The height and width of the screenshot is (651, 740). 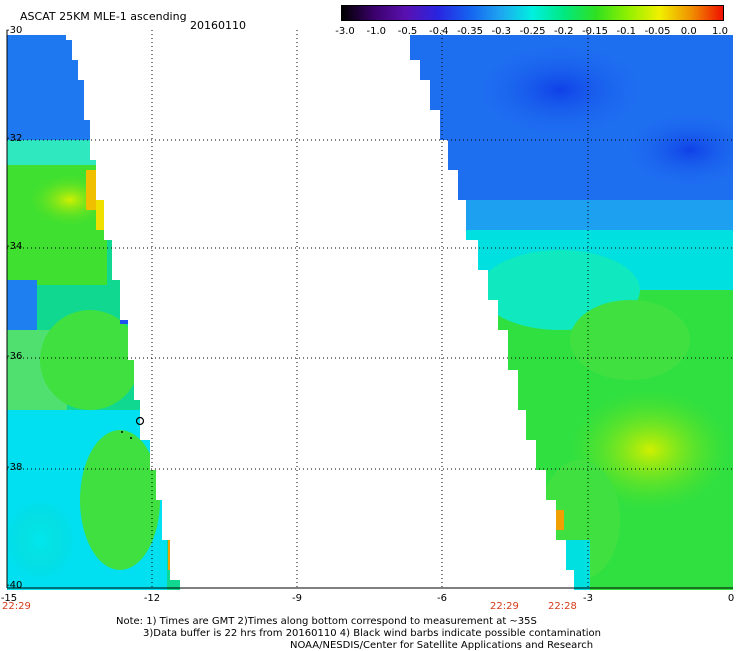 I want to click on y-tick-label: -36, so click(x=14, y=356).